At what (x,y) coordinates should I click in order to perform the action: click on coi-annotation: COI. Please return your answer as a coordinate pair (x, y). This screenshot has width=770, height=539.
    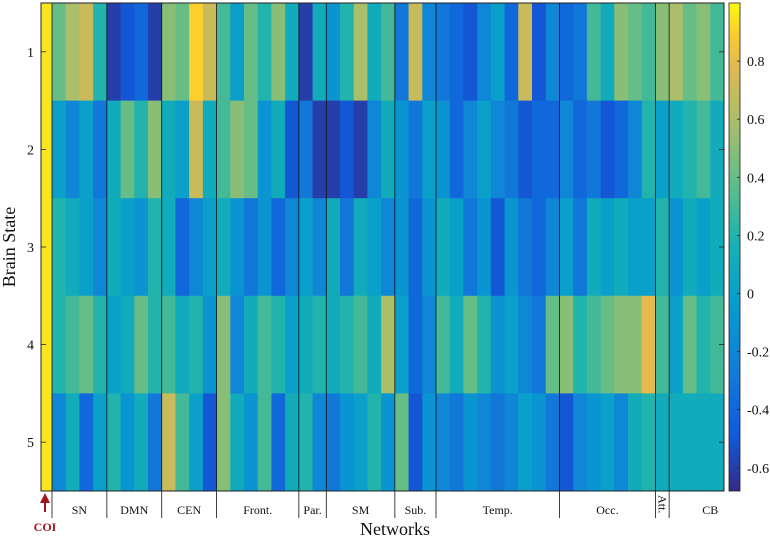
    Looking at the image, I should click on (45, 513).